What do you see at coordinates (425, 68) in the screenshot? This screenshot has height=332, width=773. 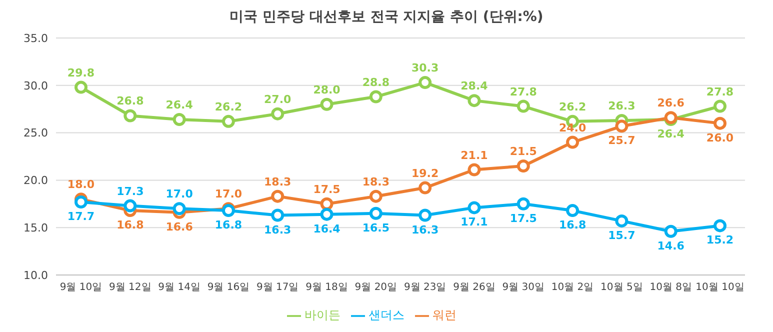 I see `data-label: 30.3` at bounding box center [425, 68].